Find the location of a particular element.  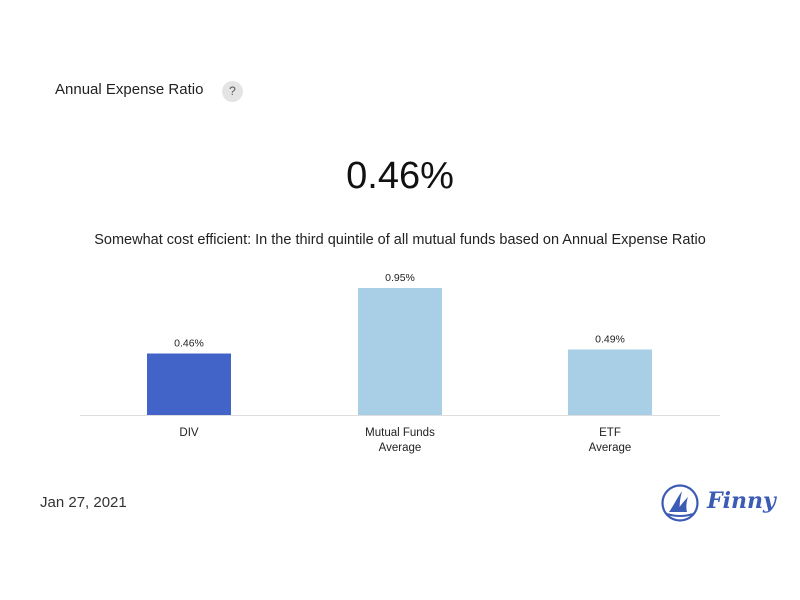

help-icon: ? is located at coordinates (232, 91).